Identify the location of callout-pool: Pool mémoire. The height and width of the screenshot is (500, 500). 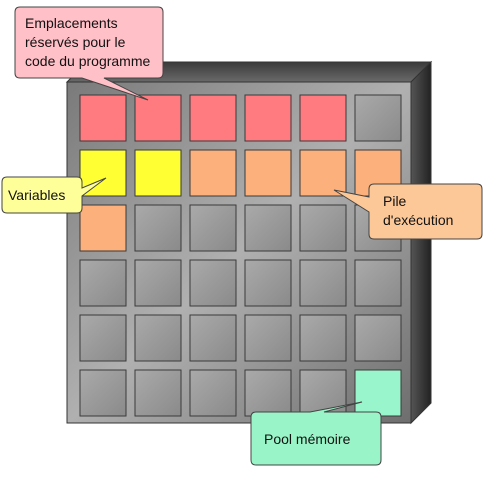
(316, 433).